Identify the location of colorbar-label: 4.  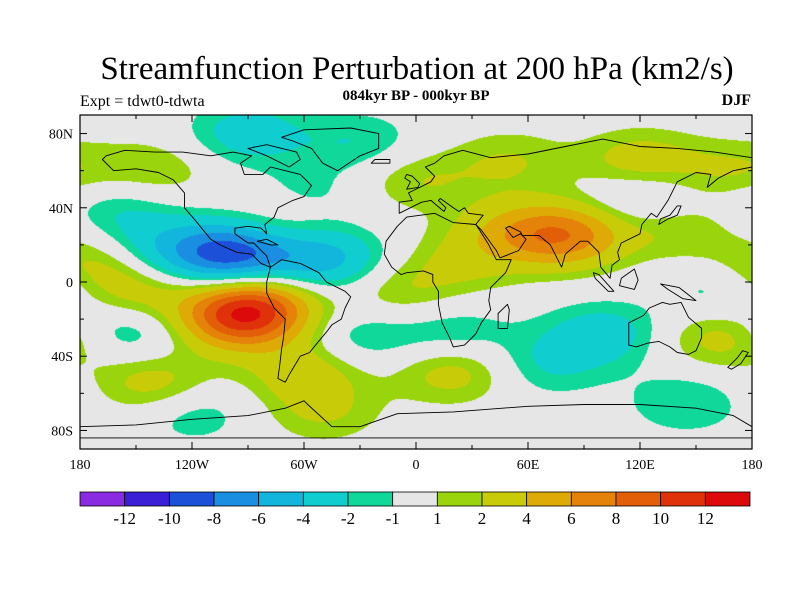
(526, 518).